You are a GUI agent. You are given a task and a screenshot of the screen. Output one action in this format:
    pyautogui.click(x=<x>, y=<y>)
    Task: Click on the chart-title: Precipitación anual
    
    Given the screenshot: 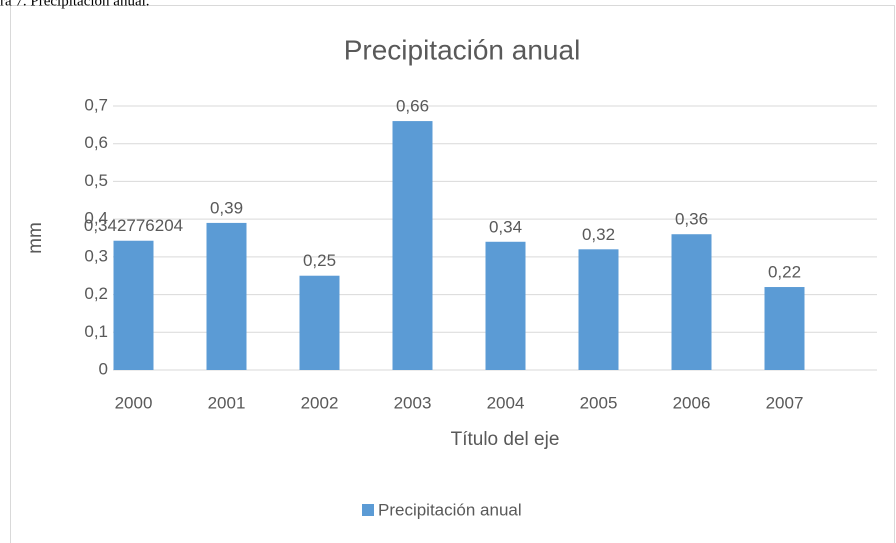 What is the action you would take?
    pyautogui.click(x=462, y=49)
    